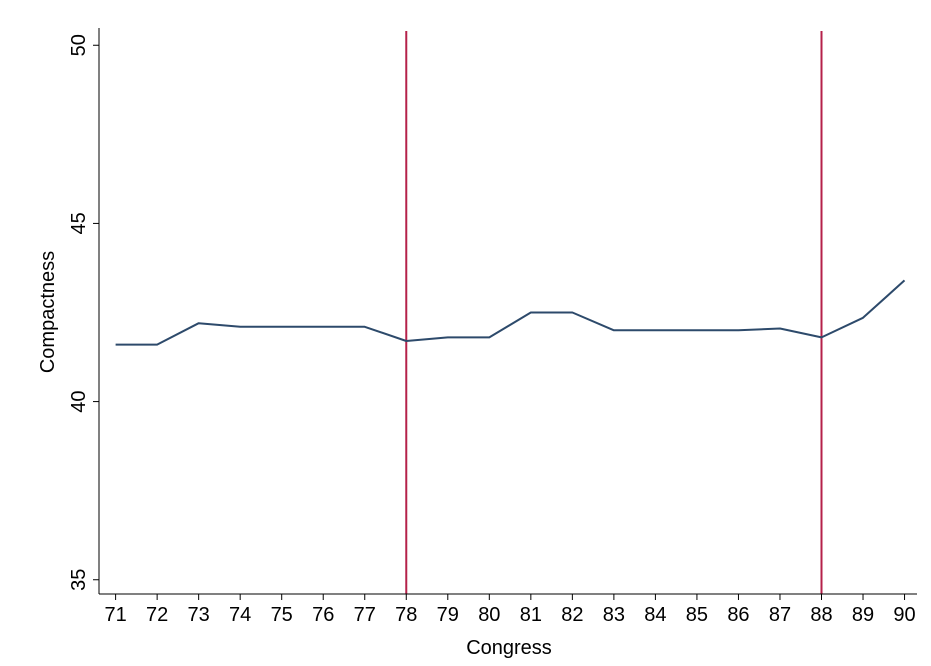 This screenshot has height=666, width=931. Describe the element at coordinates (738, 615) in the screenshot. I see `x-tick-label: 86` at that location.